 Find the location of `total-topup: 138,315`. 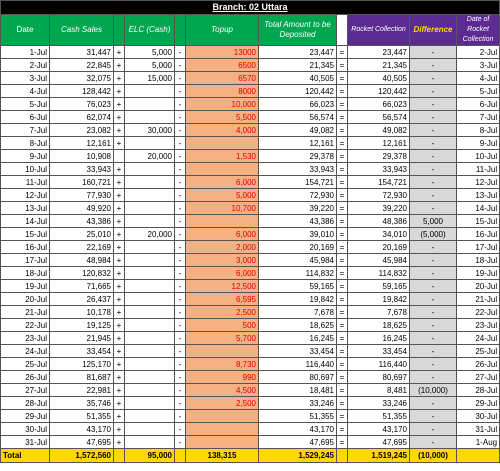

total-topup: 138,315 is located at coordinates (222, 455).